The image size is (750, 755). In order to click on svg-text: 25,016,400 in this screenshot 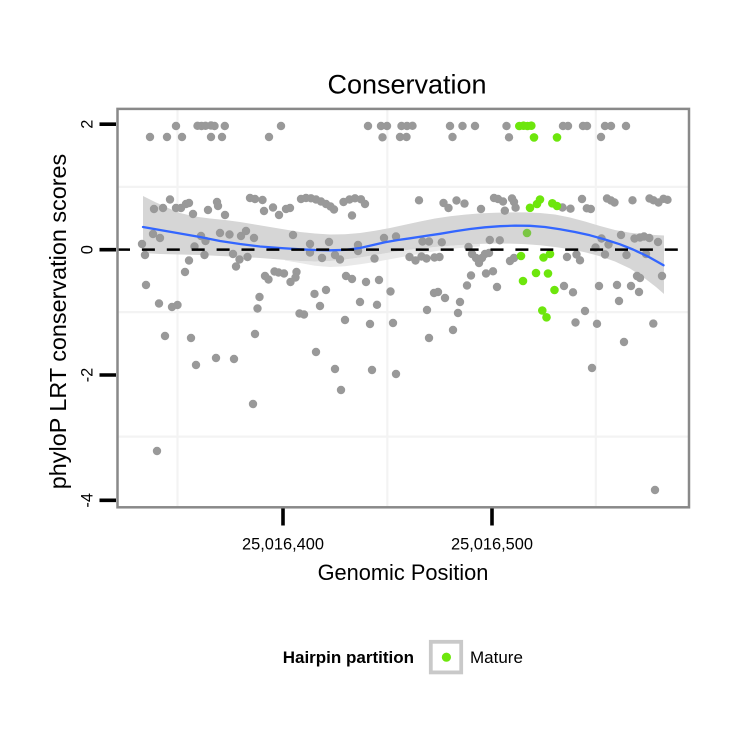, I will do `click(283, 545)`.